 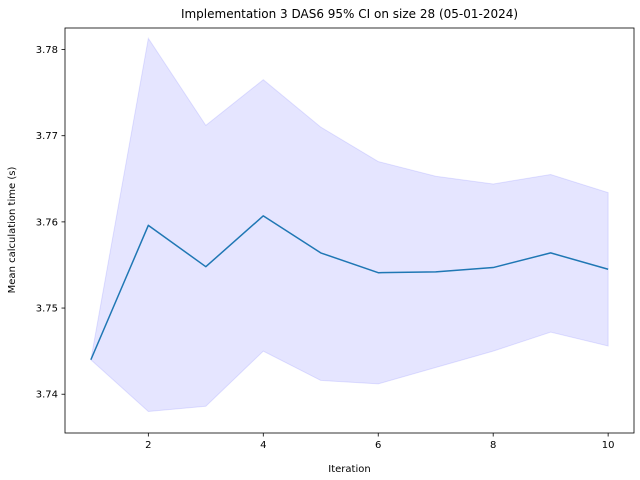 What do you see at coordinates (378, 445) in the screenshot?
I see `x-tick-label: 6` at bounding box center [378, 445].